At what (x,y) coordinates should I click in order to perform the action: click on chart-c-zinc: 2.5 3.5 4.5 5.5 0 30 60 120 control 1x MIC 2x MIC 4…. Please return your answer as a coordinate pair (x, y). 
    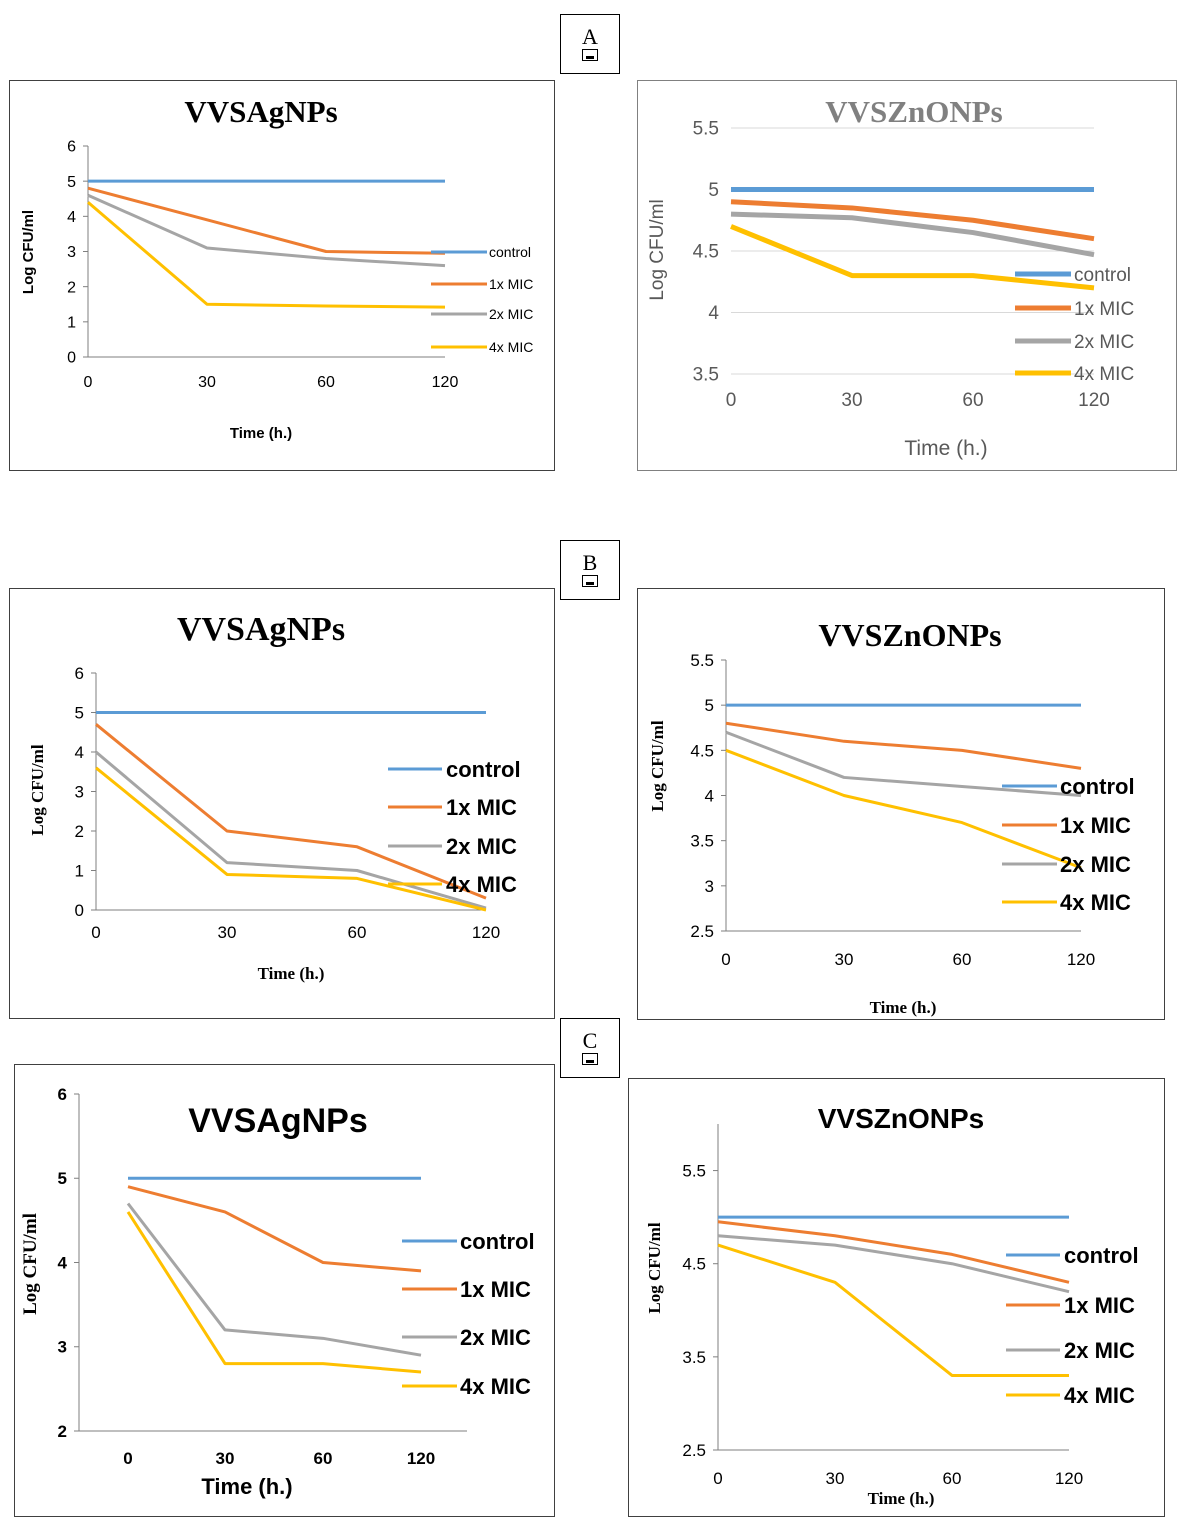
    Looking at the image, I should click on (896, 1297).